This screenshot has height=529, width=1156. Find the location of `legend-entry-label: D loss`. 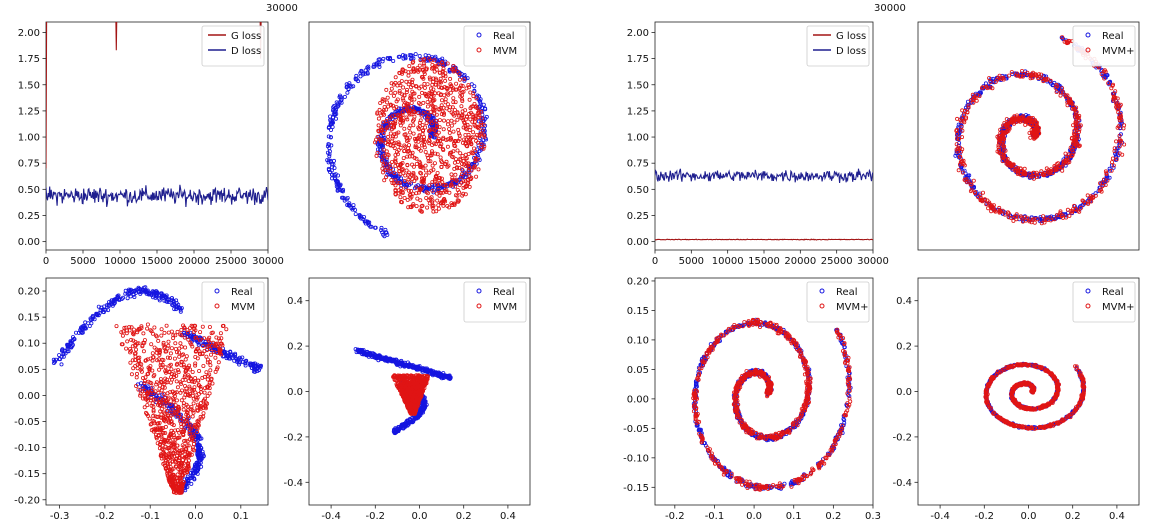

legend-entry-label: D loss is located at coordinates (246, 51).